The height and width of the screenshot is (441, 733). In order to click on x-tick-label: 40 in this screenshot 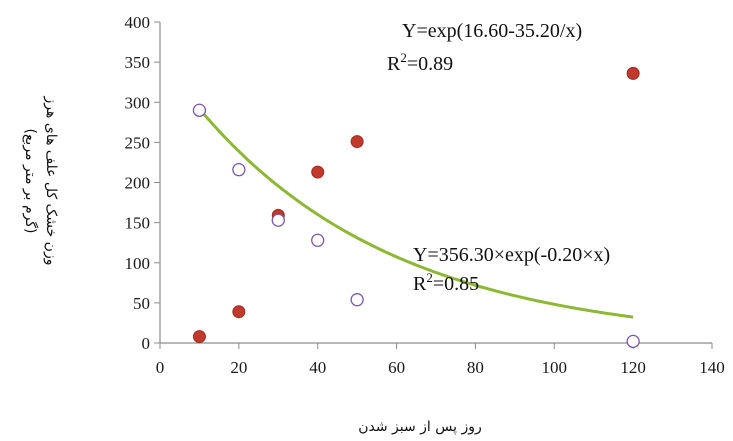, I will do `click(317, 367)`.